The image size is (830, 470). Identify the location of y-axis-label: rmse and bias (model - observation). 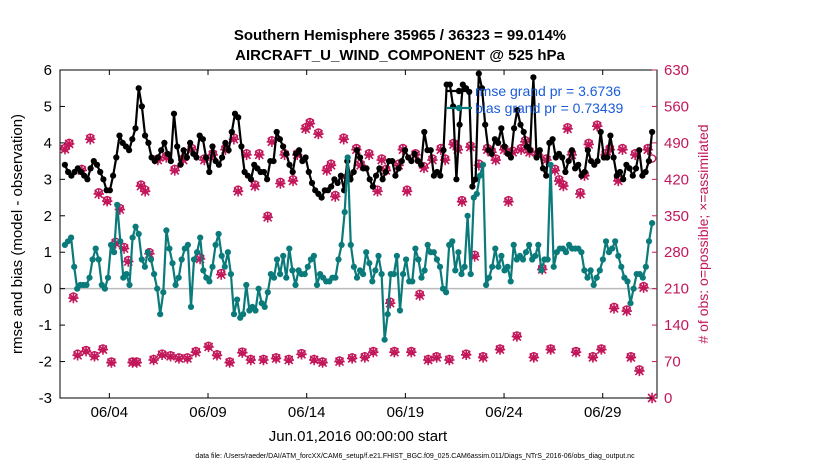
(17, 234).